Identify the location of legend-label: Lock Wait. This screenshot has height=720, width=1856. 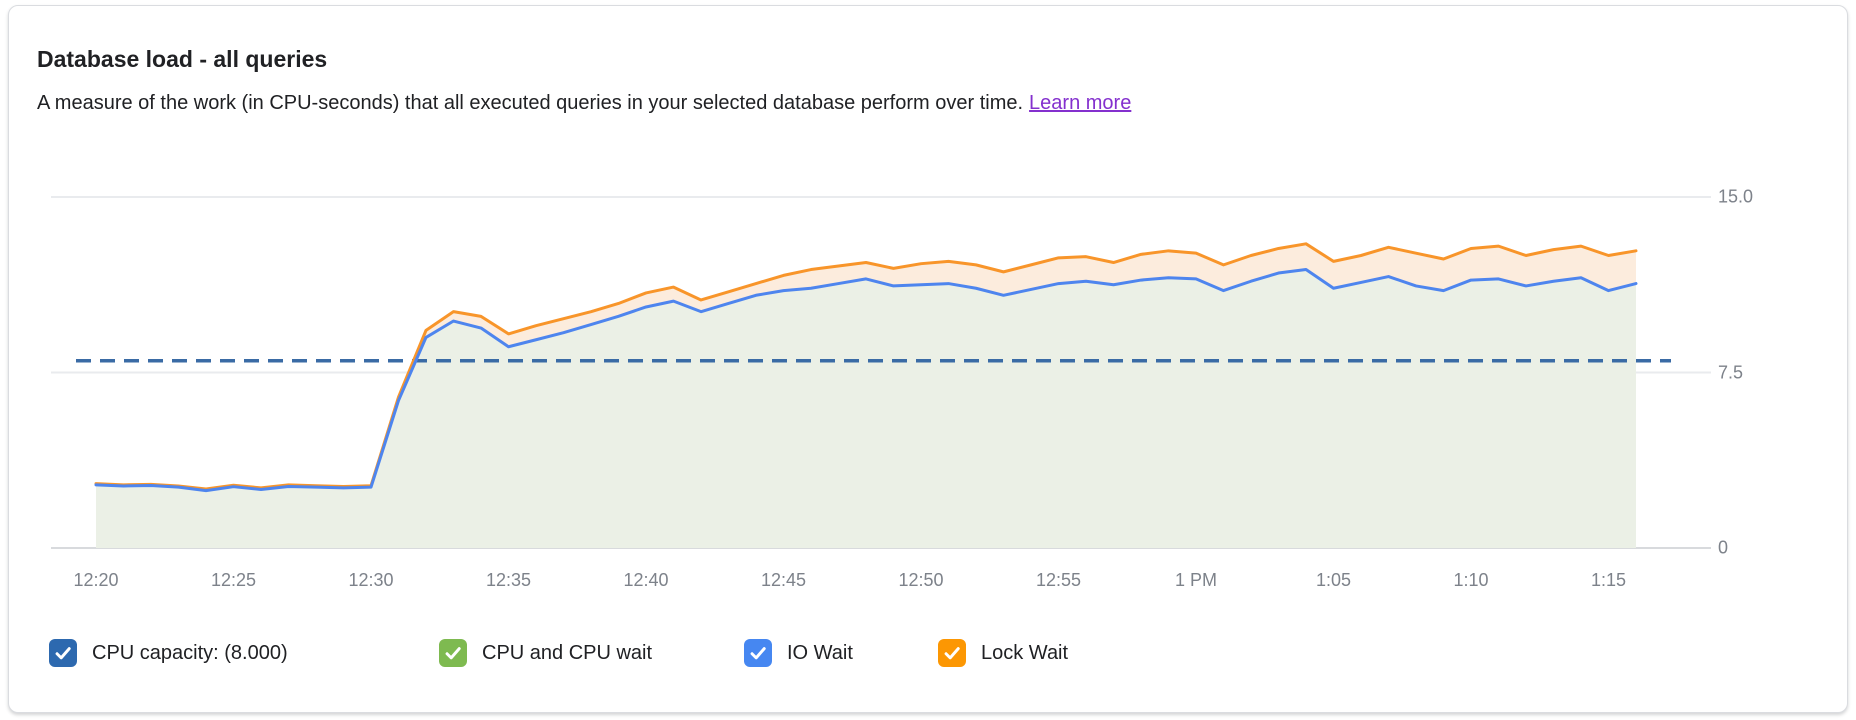
(1025, 652).